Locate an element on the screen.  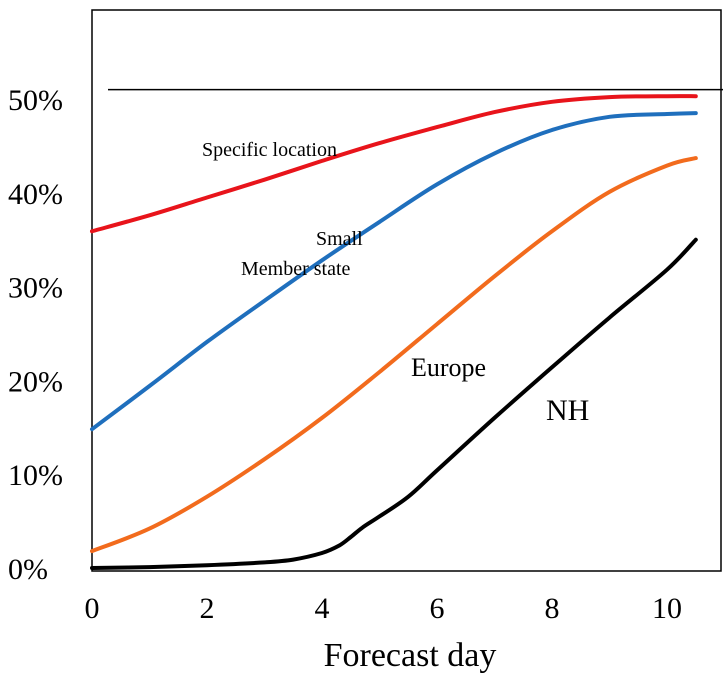
x-tick-label: 2 is located at coordinates (207, 608).